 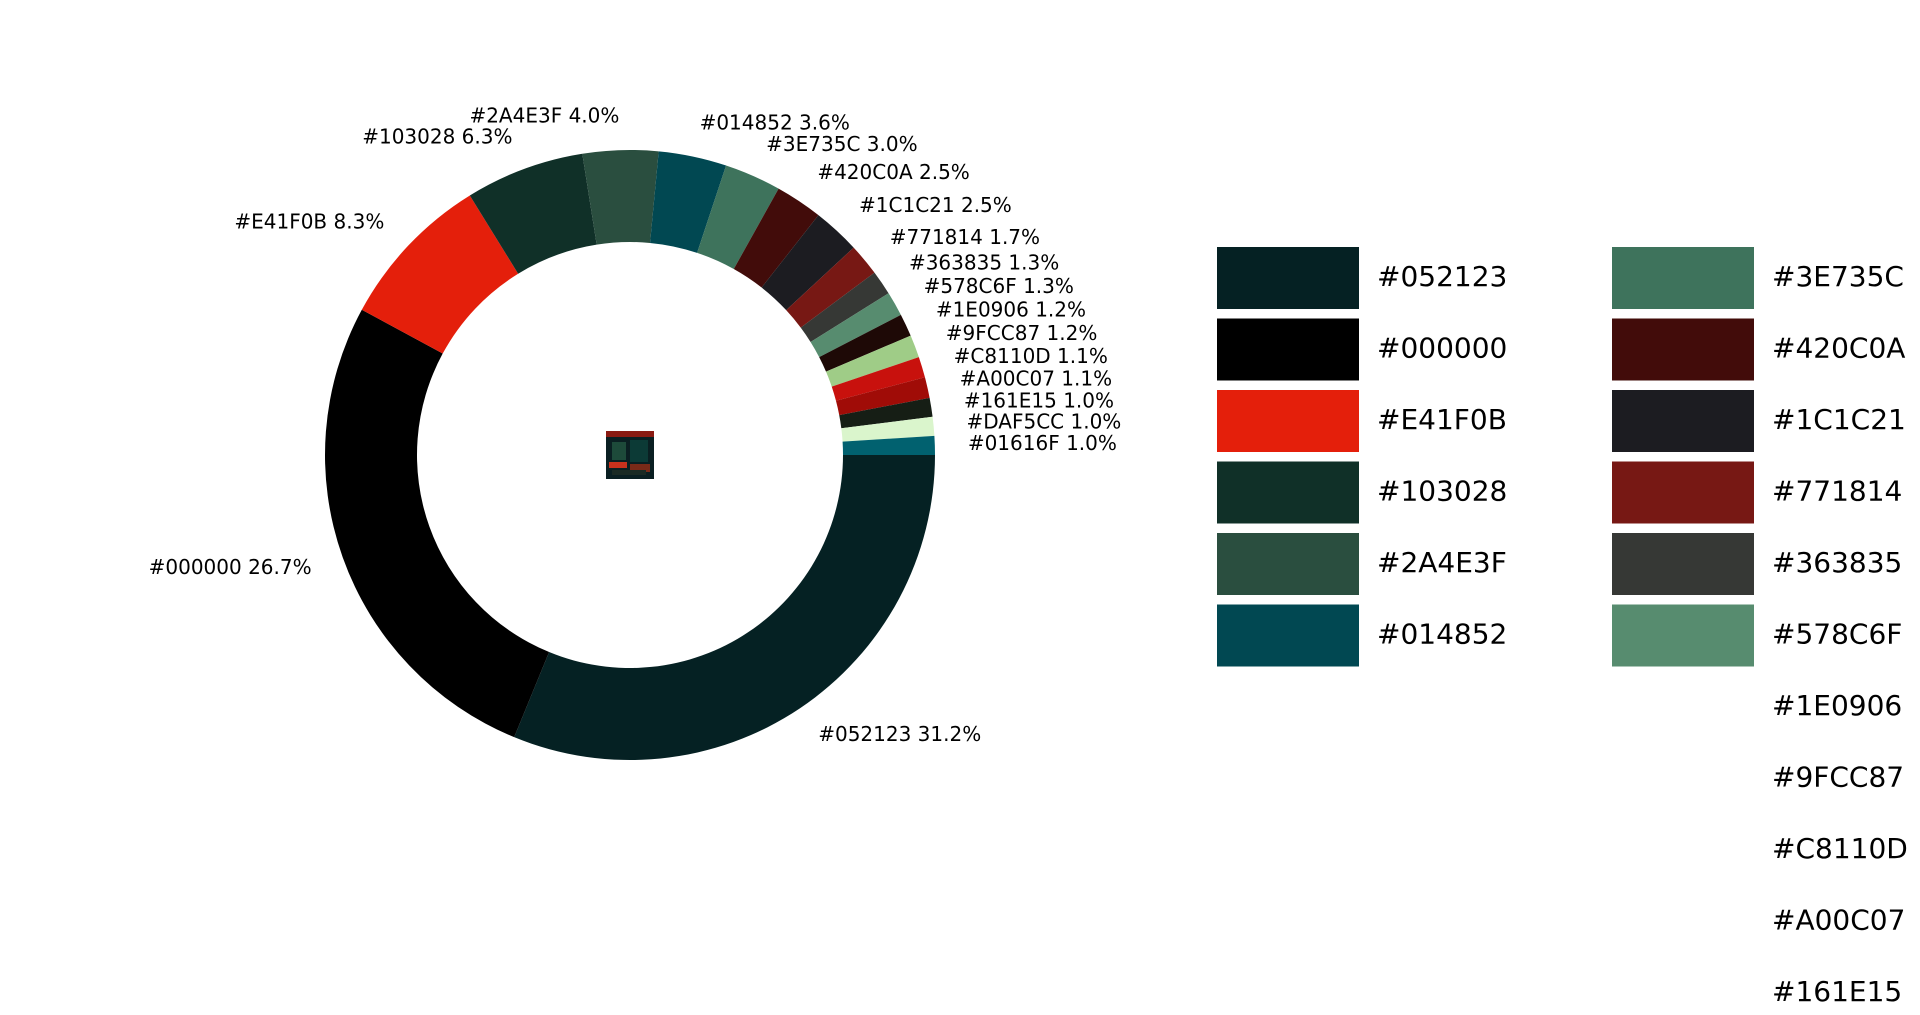 What do you see at coordinates (738, 217) in the screenshot?
I see `slice-3e735c` at bounding box center [738, 217].